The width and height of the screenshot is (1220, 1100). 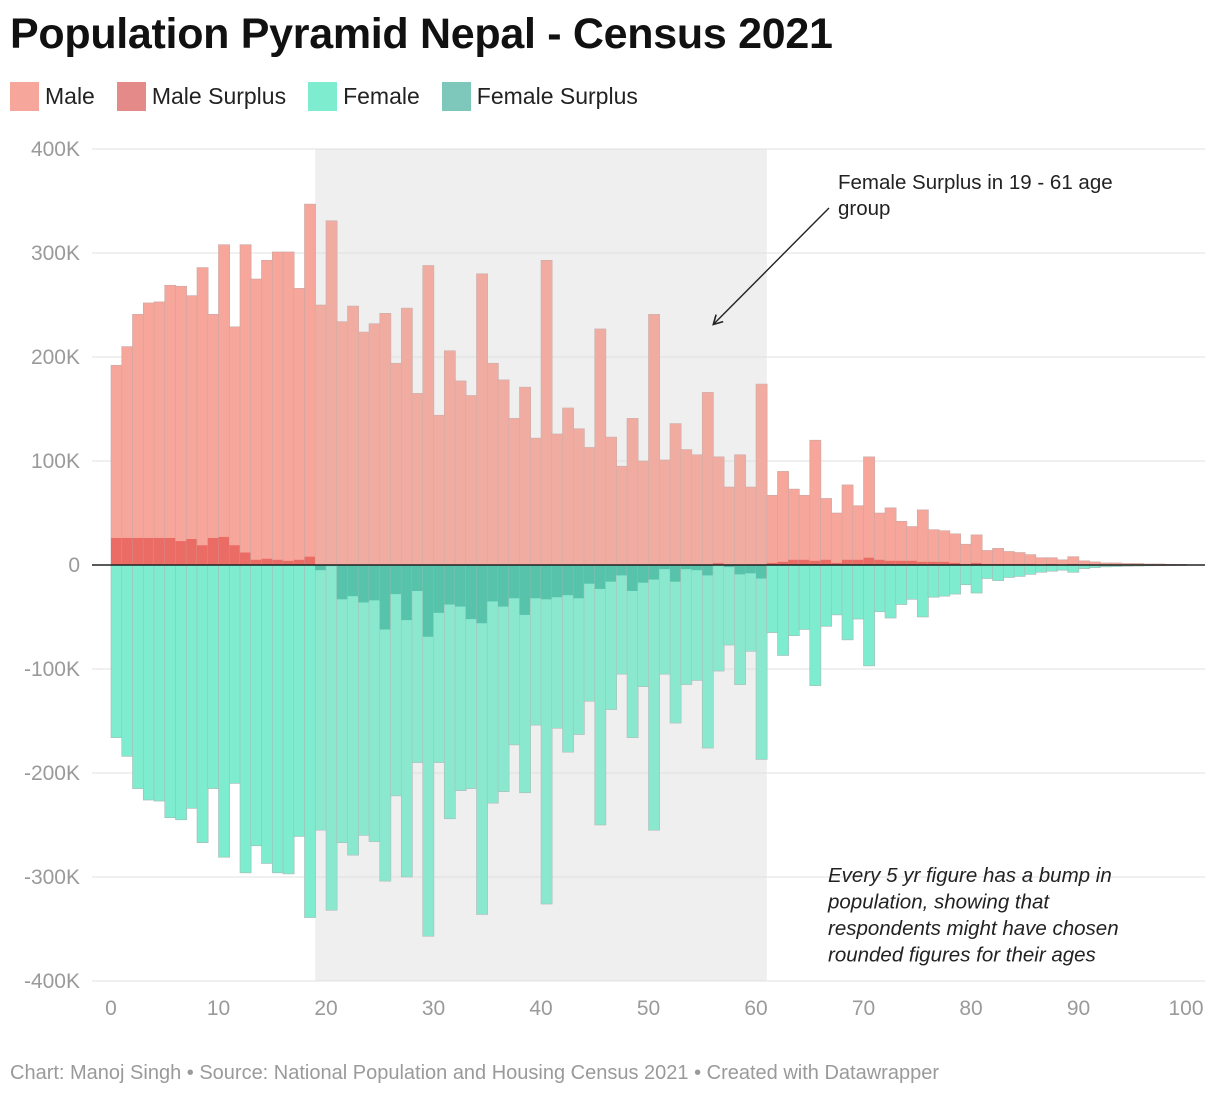 I want to click on x-tick-label: 80, so click(x=970, y=1008).